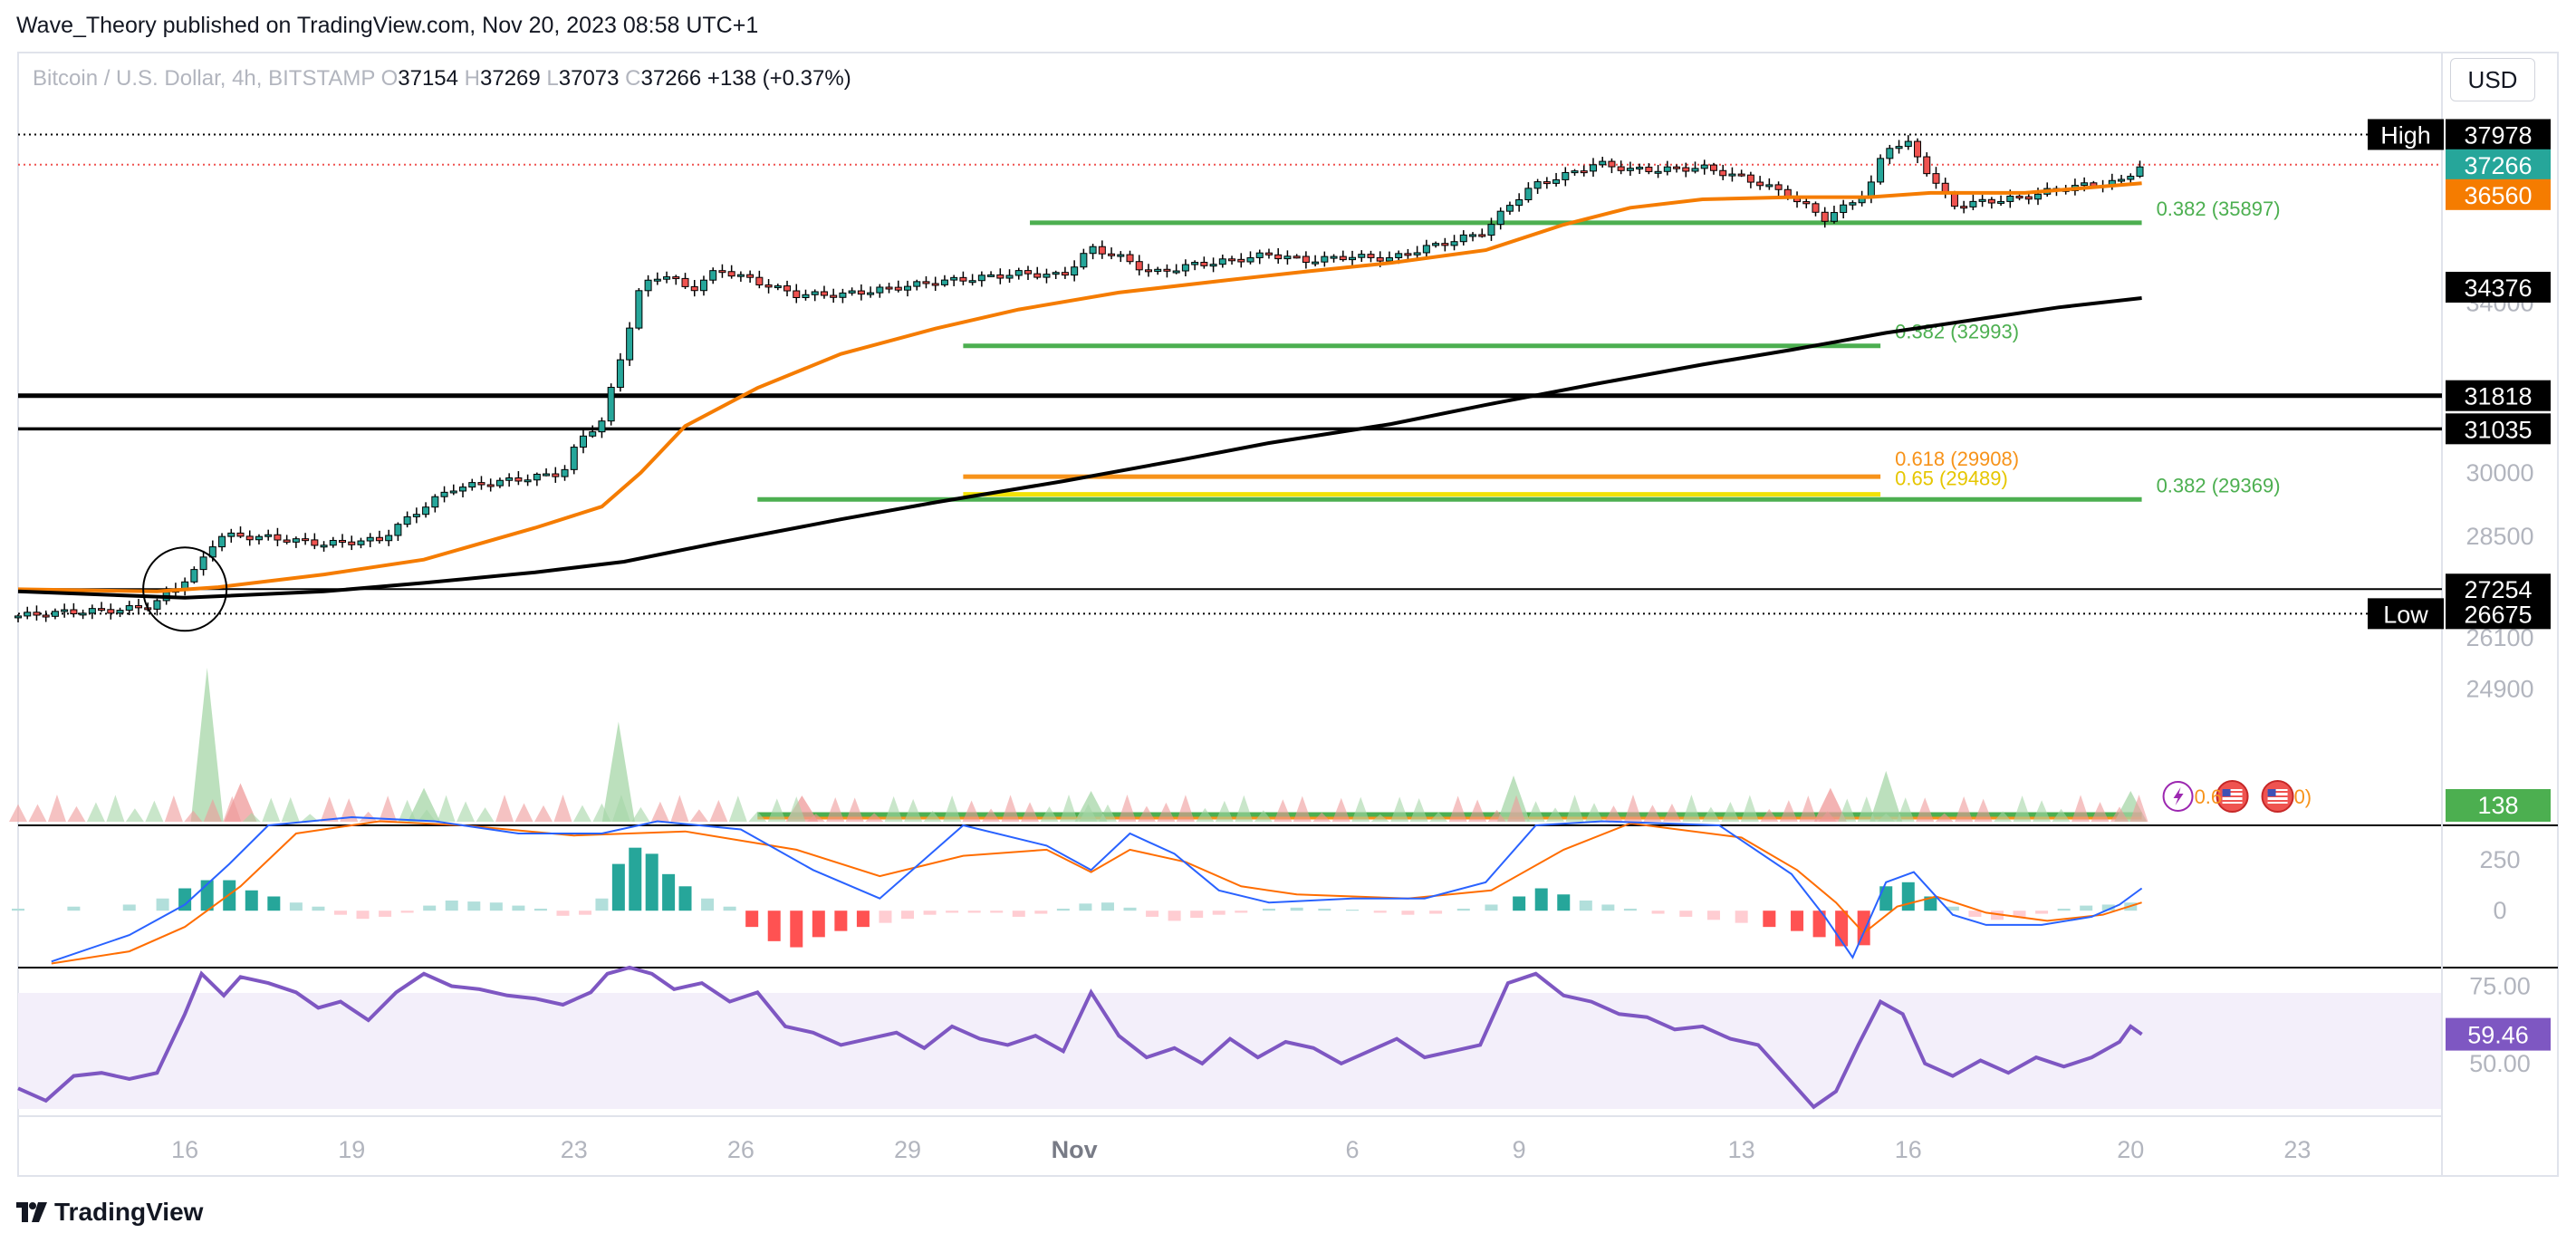  What do you see at coordinates (2406, 134) in the screenshot?
I see `tag-high` at bounding box center [2406, 134].